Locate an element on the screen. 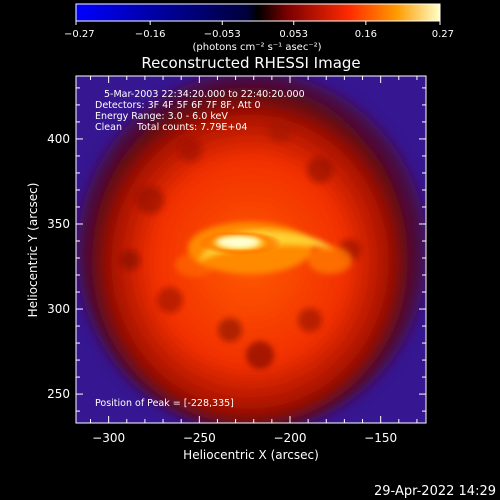 This screenshot has height=500, width=500. x-axis-title: Heliocentric X (arcsec) is located at coordinates (251, 455).